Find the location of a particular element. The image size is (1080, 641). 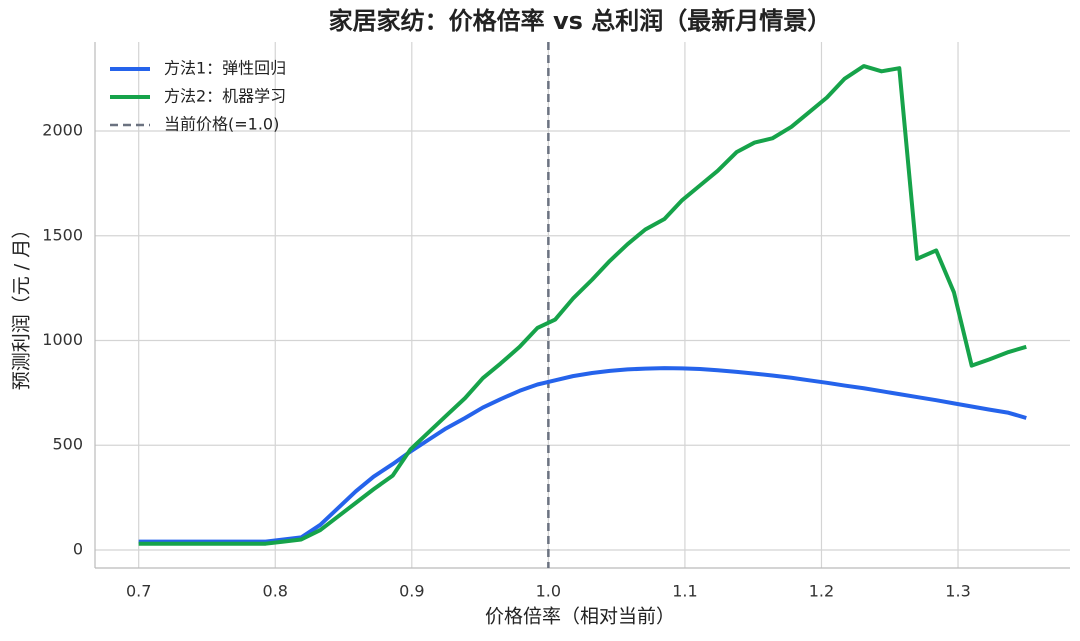

y-tick-label: 1500 is located at coordinates (62, 234).